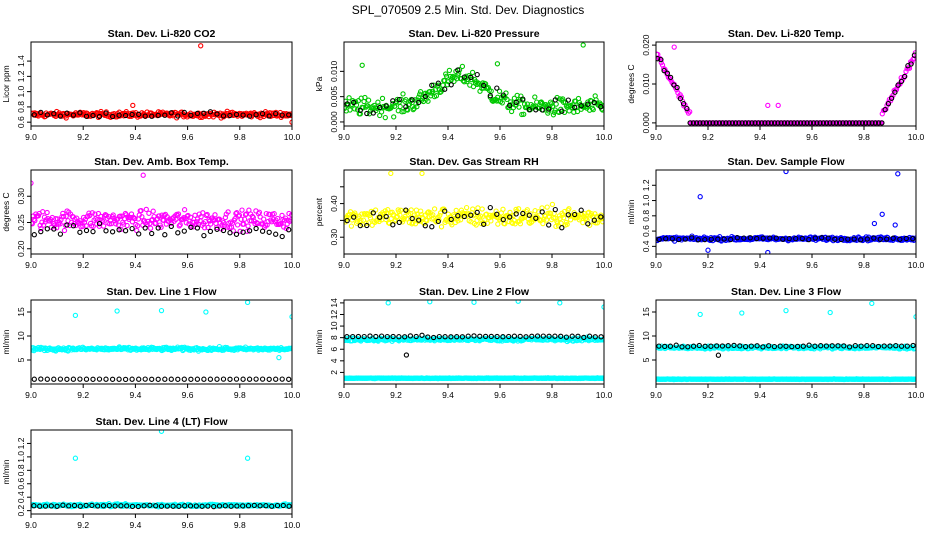 Image resolution: width=936 pixels, height=540 pixels. What do you see at coordinates (21, 497) in the screenshot?
I see `y-tick-label: 0.4` at bounding box center [21, 497].